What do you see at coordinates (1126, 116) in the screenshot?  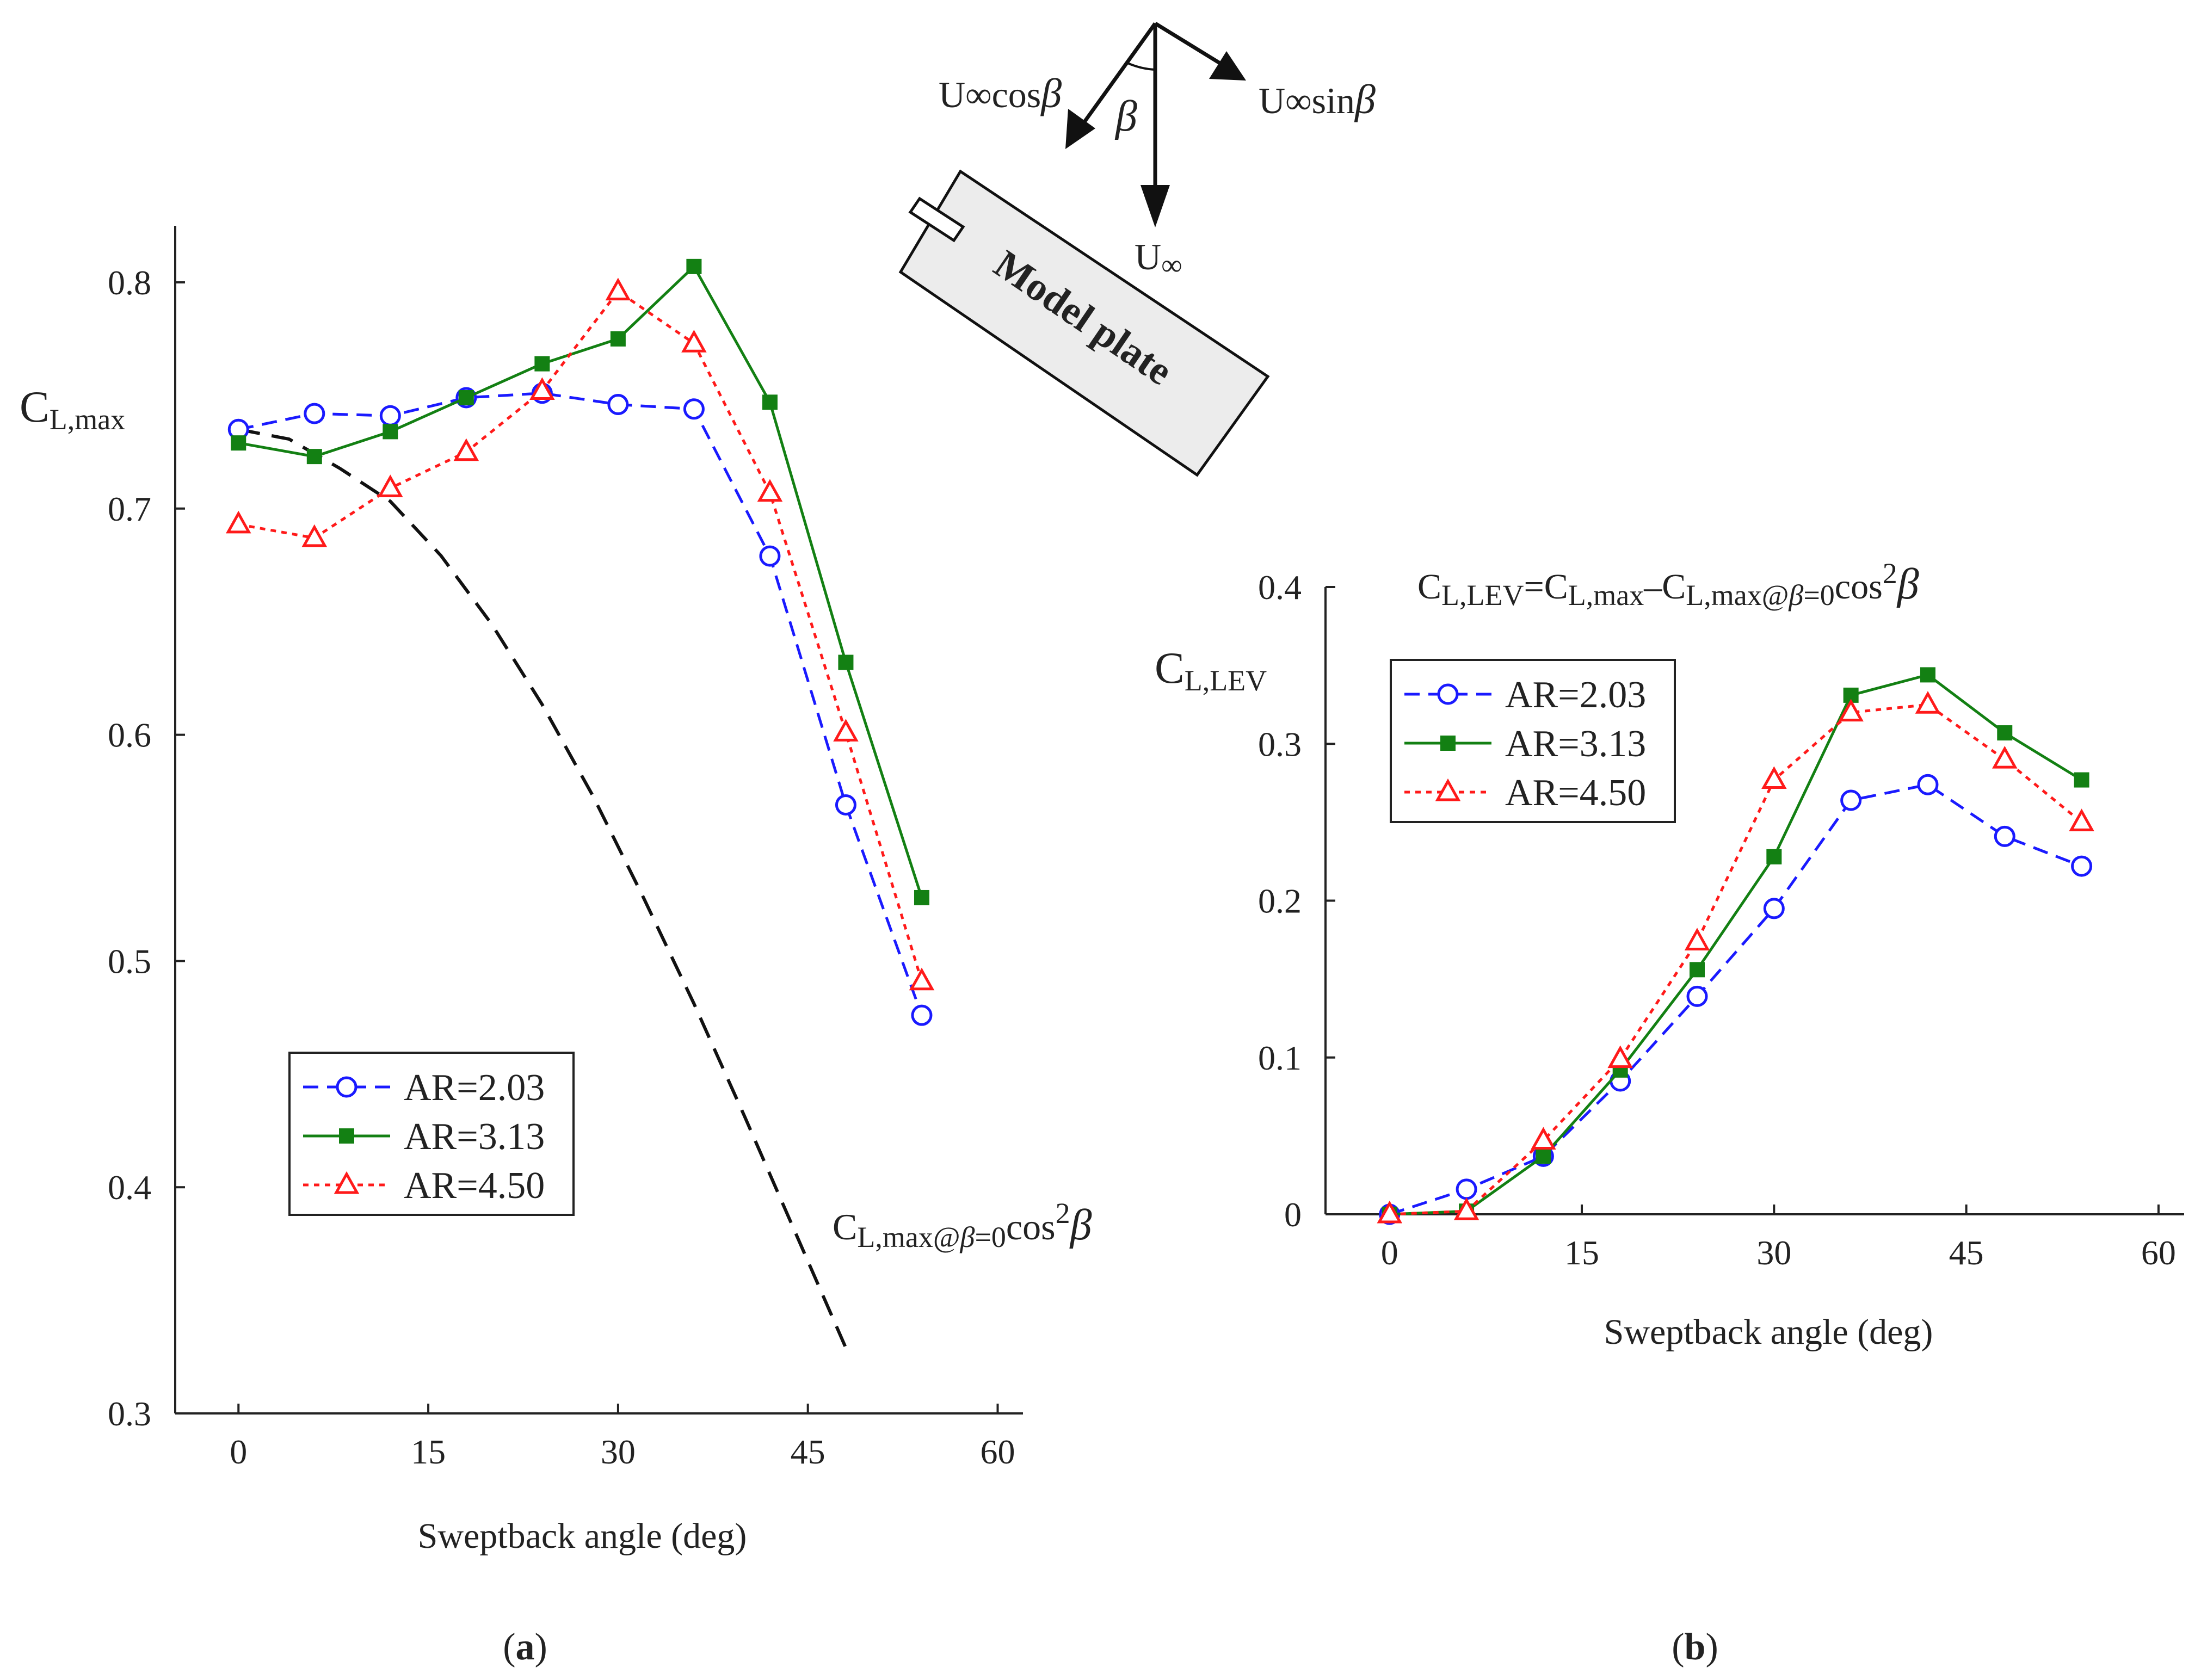 I see `beta-label: β` at bounding box center [1126, 116].